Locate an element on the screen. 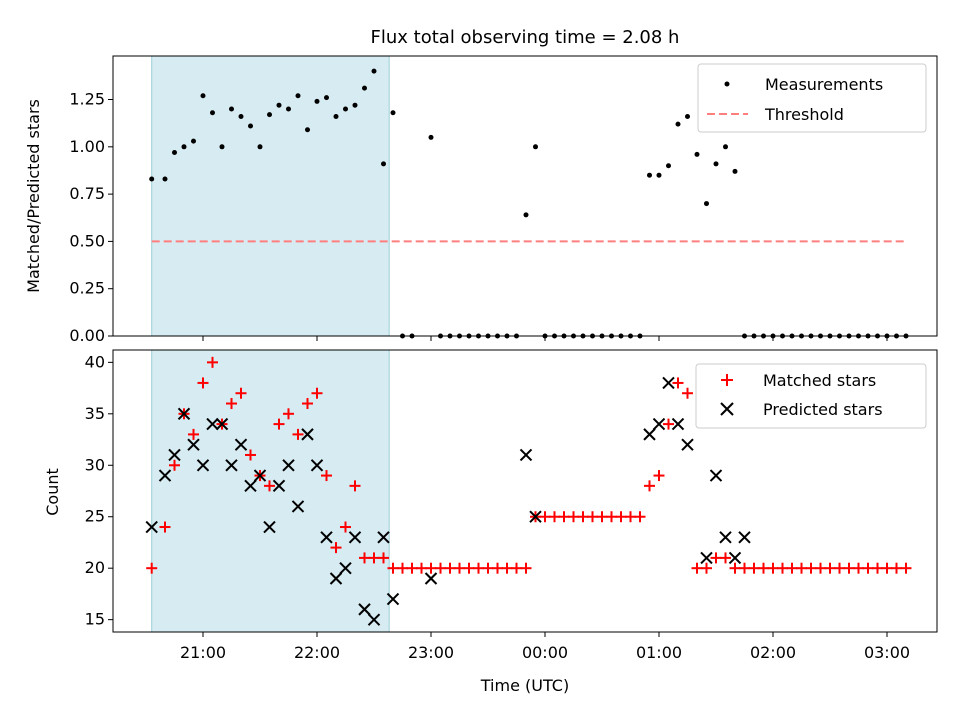 The width and height of the screenshot is (960, 720). ratio-x-axis-ticks is located at coordinates (545, 338).